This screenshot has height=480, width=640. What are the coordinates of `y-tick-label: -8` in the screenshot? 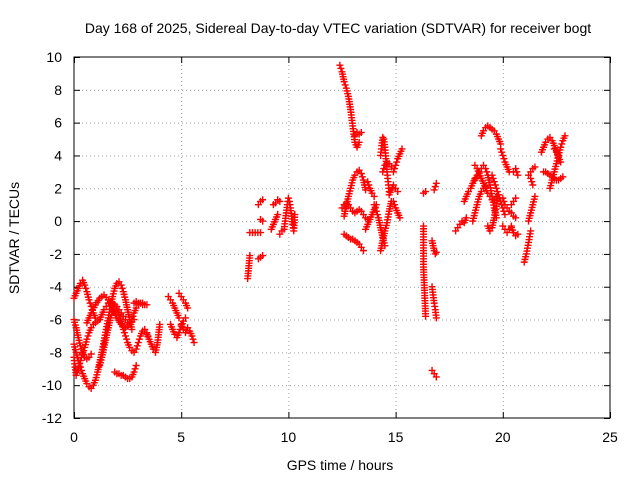 It's located at (56, 352).